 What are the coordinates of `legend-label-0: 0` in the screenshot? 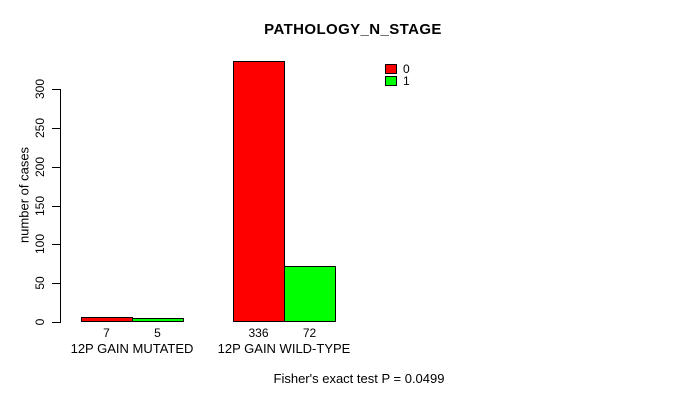 It's located at (406, 69).